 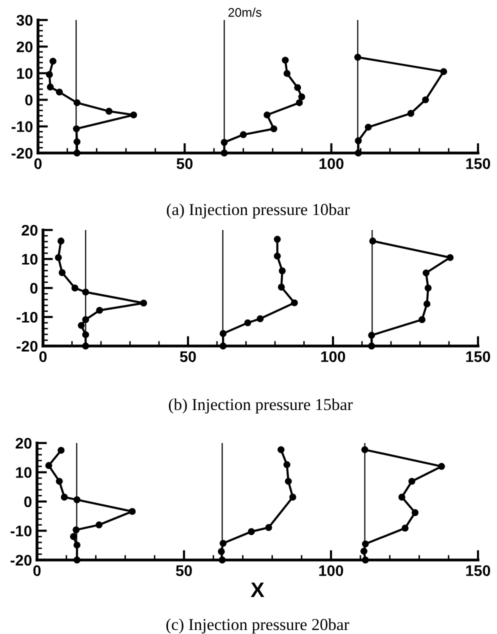 I want to click on text: 20m/s, so click(x=245, y=12).